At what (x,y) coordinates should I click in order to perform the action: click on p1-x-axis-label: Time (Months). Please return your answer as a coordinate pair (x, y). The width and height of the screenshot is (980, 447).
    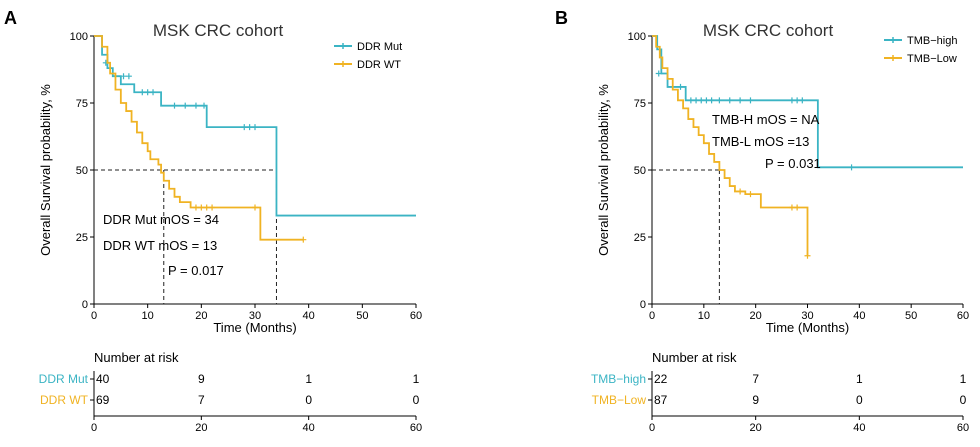
    Looking at the image, I should click on (254, 327).